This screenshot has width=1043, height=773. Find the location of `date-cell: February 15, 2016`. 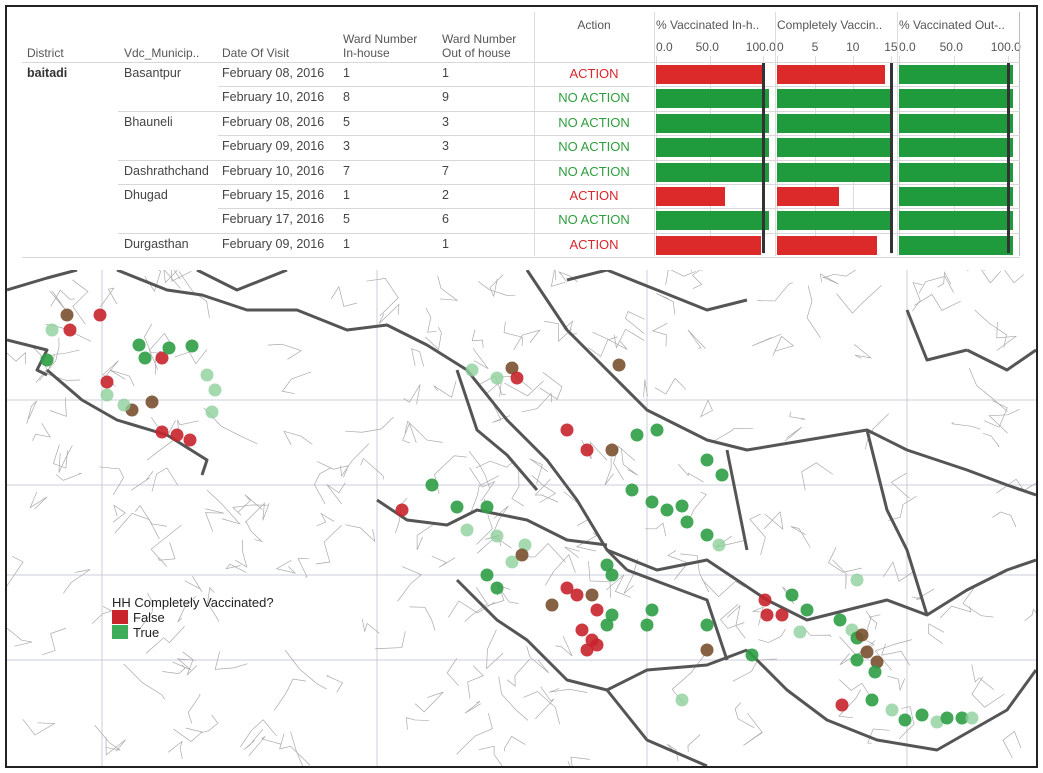

date-cell: February 15, 2016 is located at coordinates (273, 195).